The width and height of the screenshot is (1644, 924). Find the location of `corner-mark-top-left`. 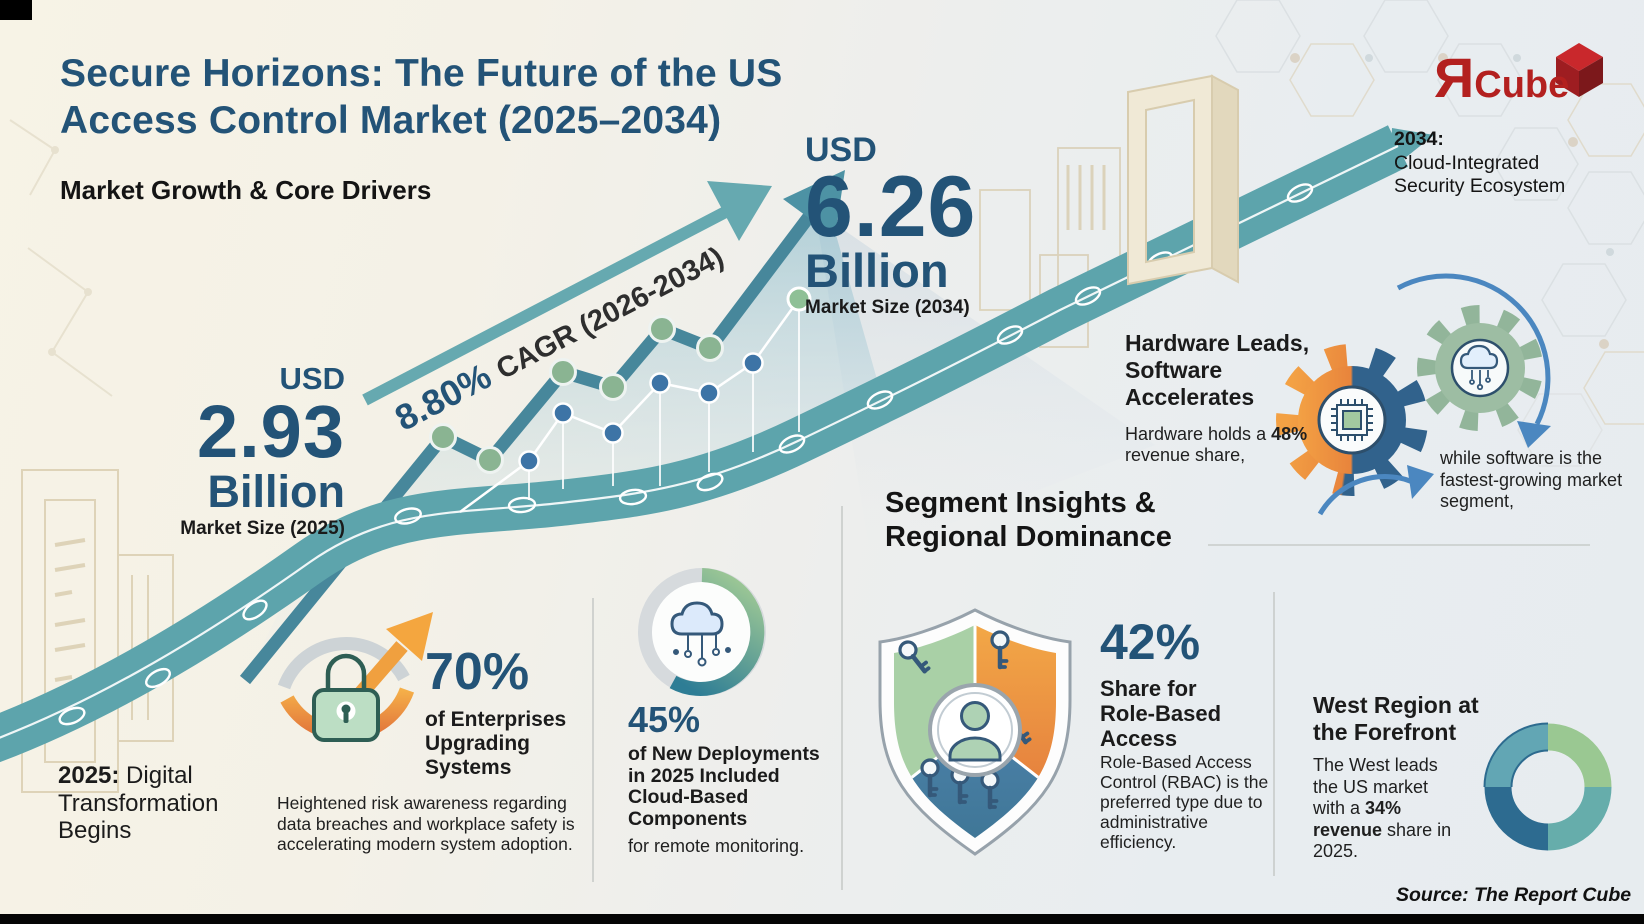

corner-mark-top-left is located at coordinates (16, 10).